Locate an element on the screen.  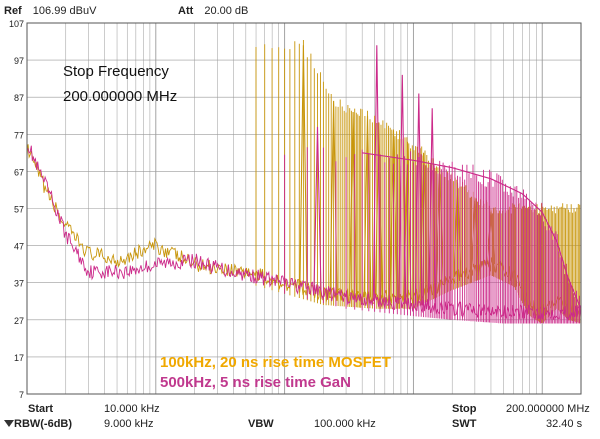
y-tick-label: 57 is located at coordinates (19, 210).